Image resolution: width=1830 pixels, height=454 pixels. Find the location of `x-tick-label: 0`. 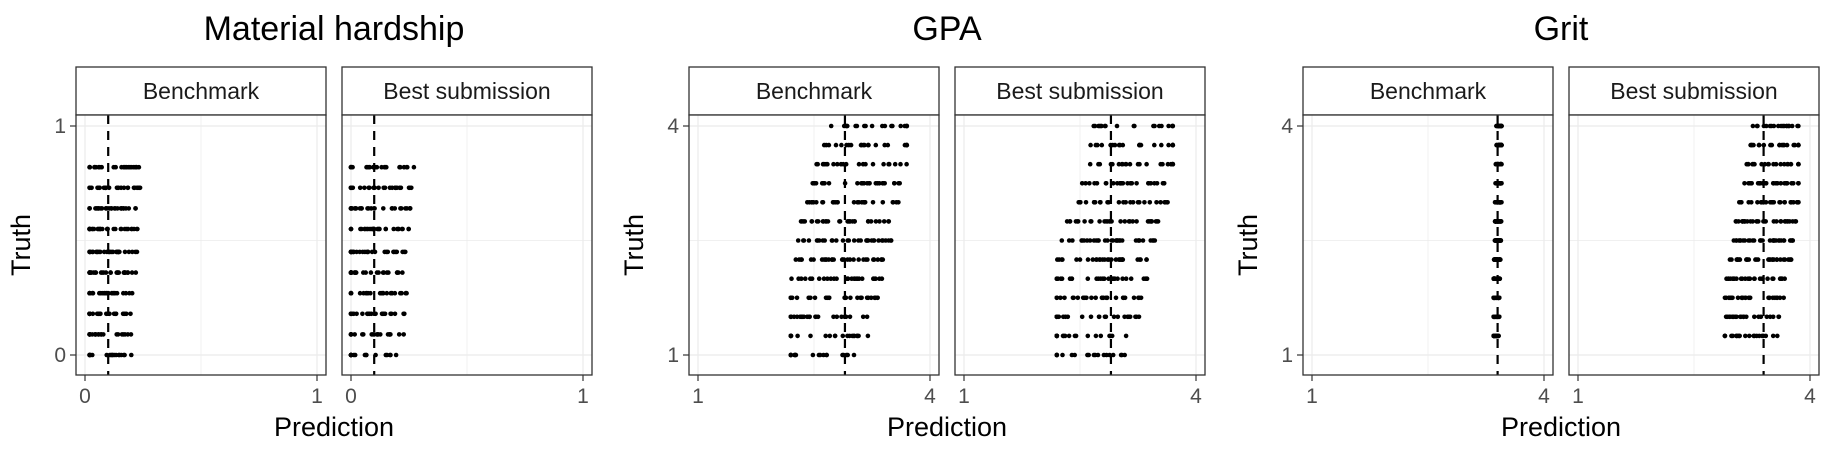

x-tick-label: 0 is located at coordinates (85, 396).